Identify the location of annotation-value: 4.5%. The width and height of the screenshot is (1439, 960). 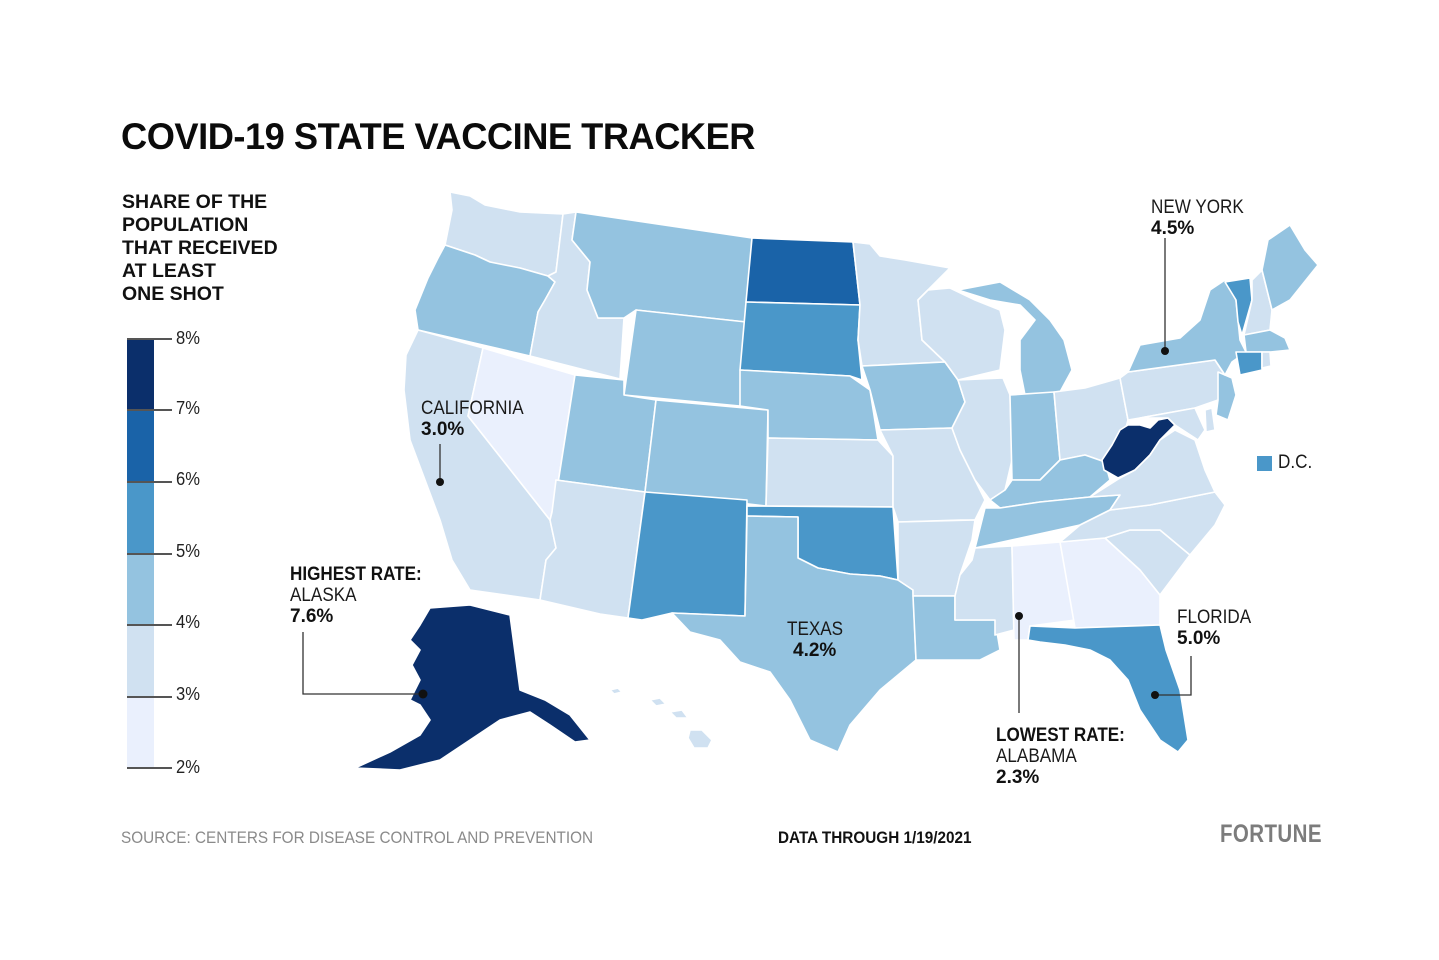
(1173, 228).